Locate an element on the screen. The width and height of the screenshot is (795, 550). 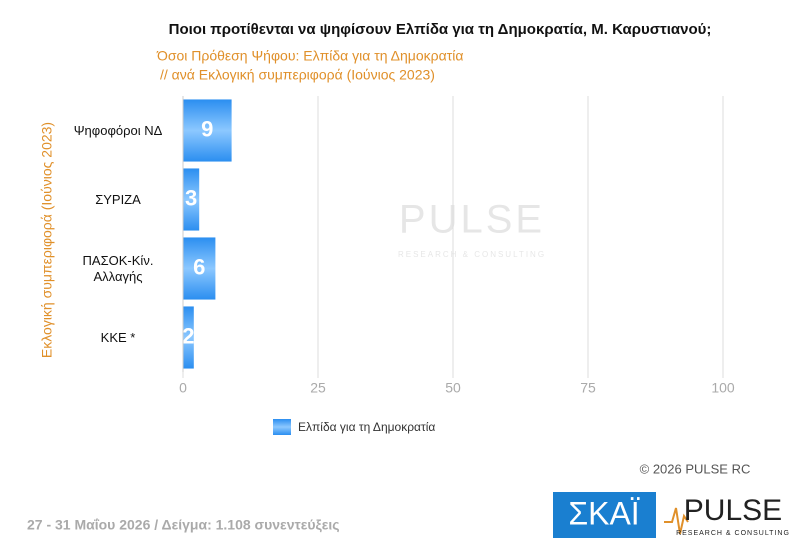
y-tick-label: ΠΑΣΟΚ-Κίν. Αλλαγής is located at coordinates (118, 268).